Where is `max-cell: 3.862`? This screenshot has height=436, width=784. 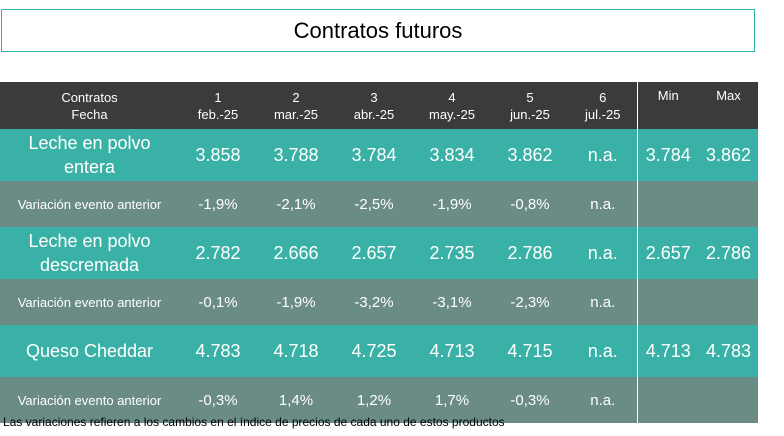 max-cell: 3.862 is located at coordinates (728, 155).